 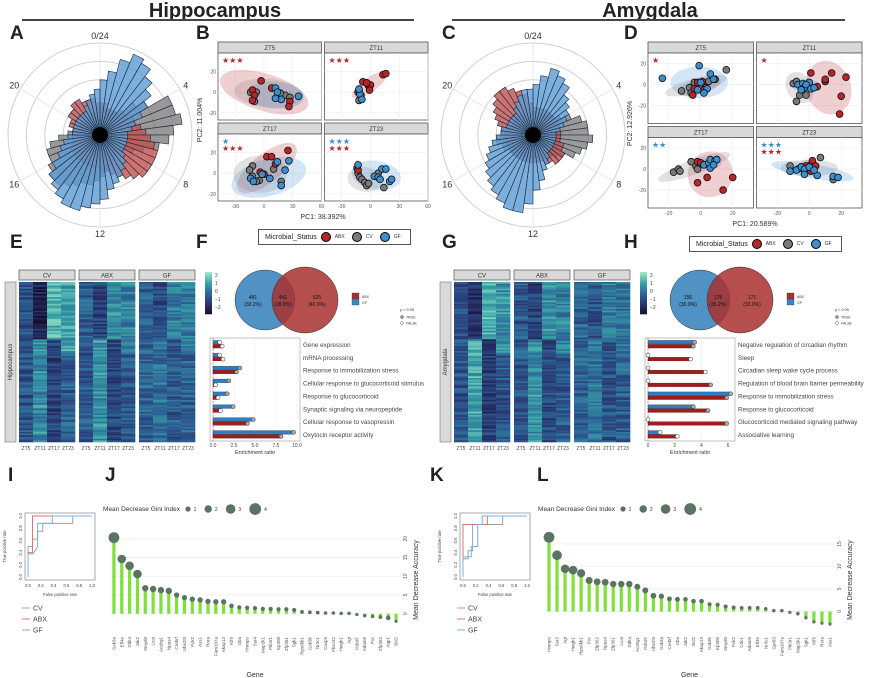 I want to click on gene-label: Fam107a, so click(x=215, y=647).